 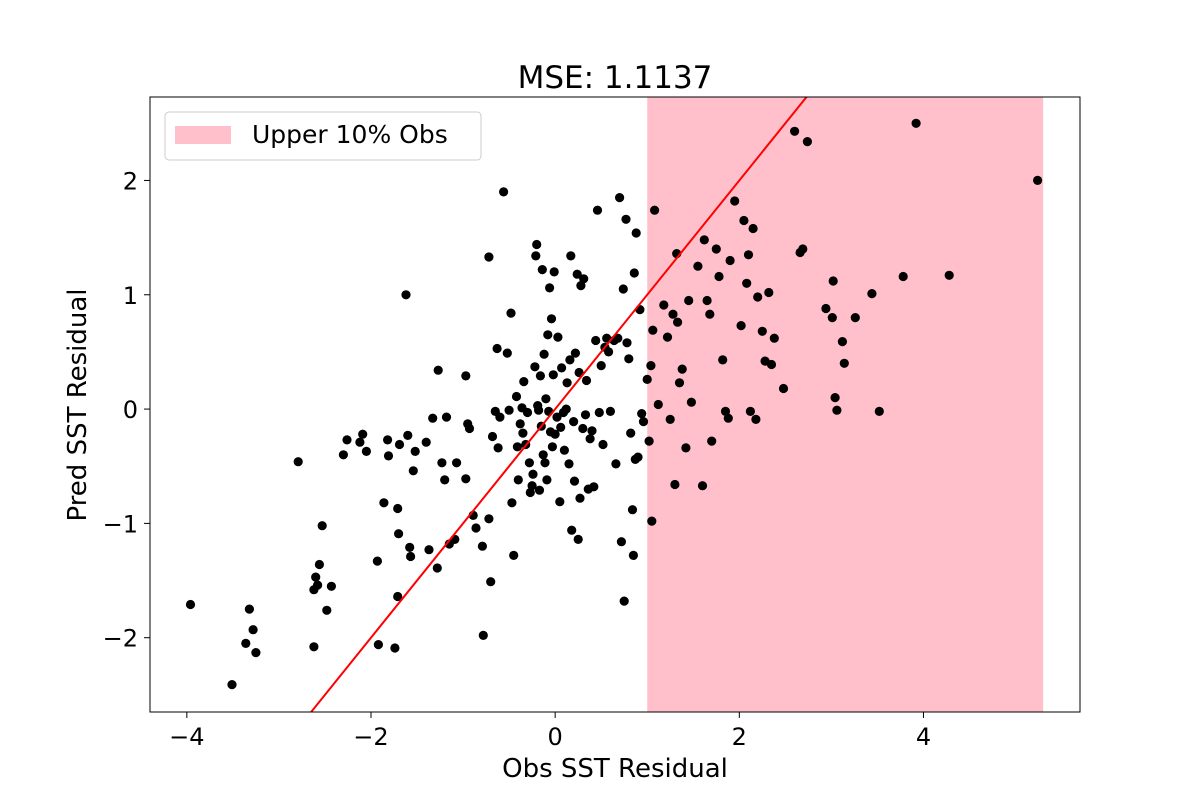 What do you see at coordinates (550, 731) in the screenshot?
I see `x-axis-ticks: −4 −2 0 2 4` at bounding box center [550, 731].